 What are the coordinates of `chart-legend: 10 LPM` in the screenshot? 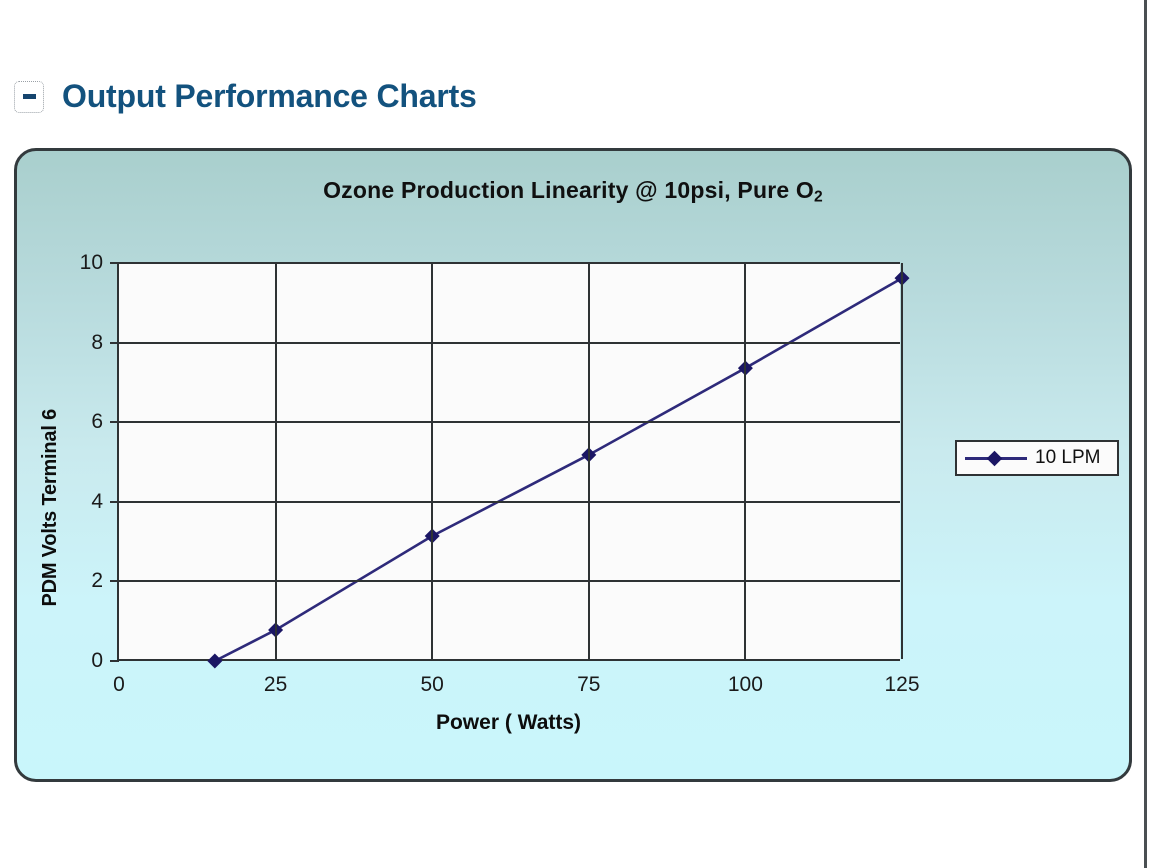 It's located at (1037, 458).